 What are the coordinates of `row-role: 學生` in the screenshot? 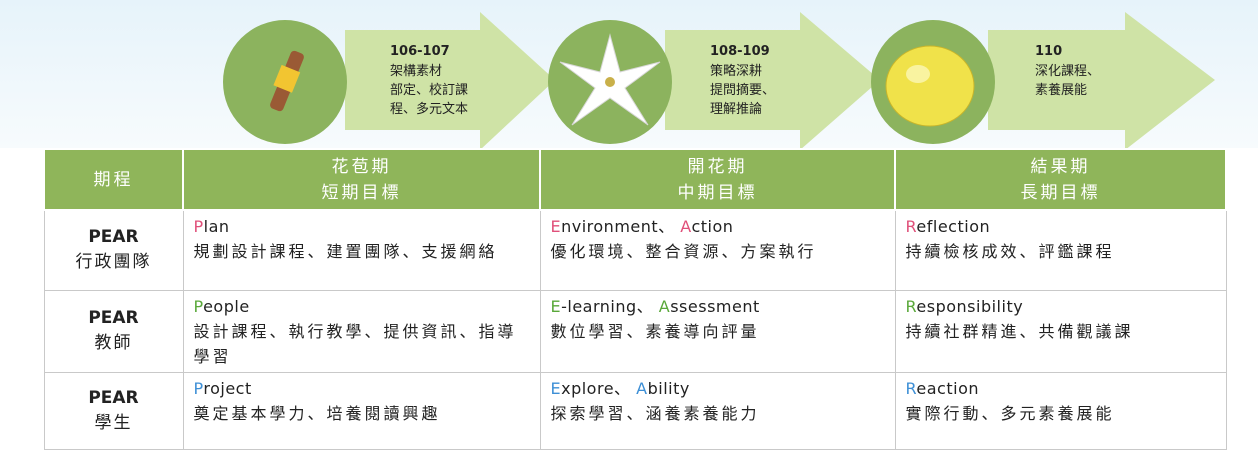 It's located at (113, 422).